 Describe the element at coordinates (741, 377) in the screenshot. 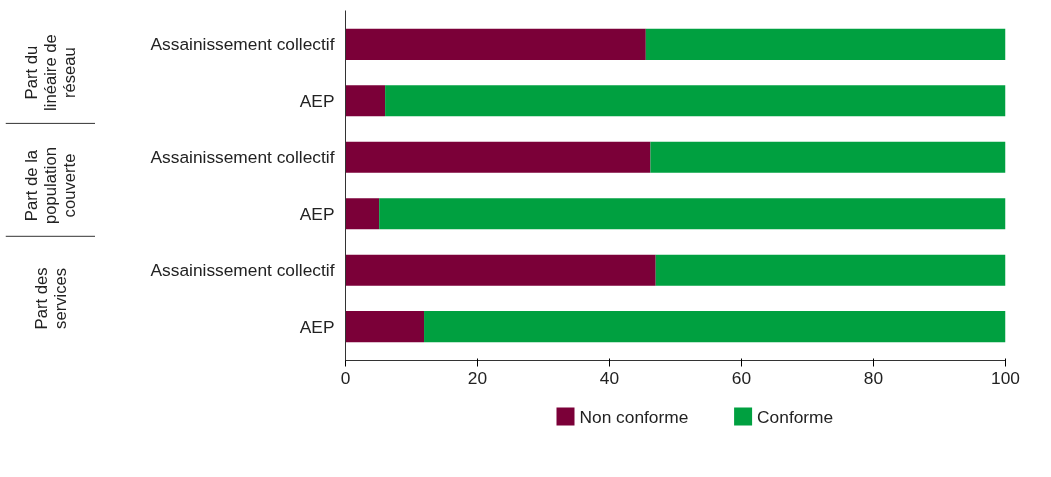

I see `x-tick-label: 60` at that location.